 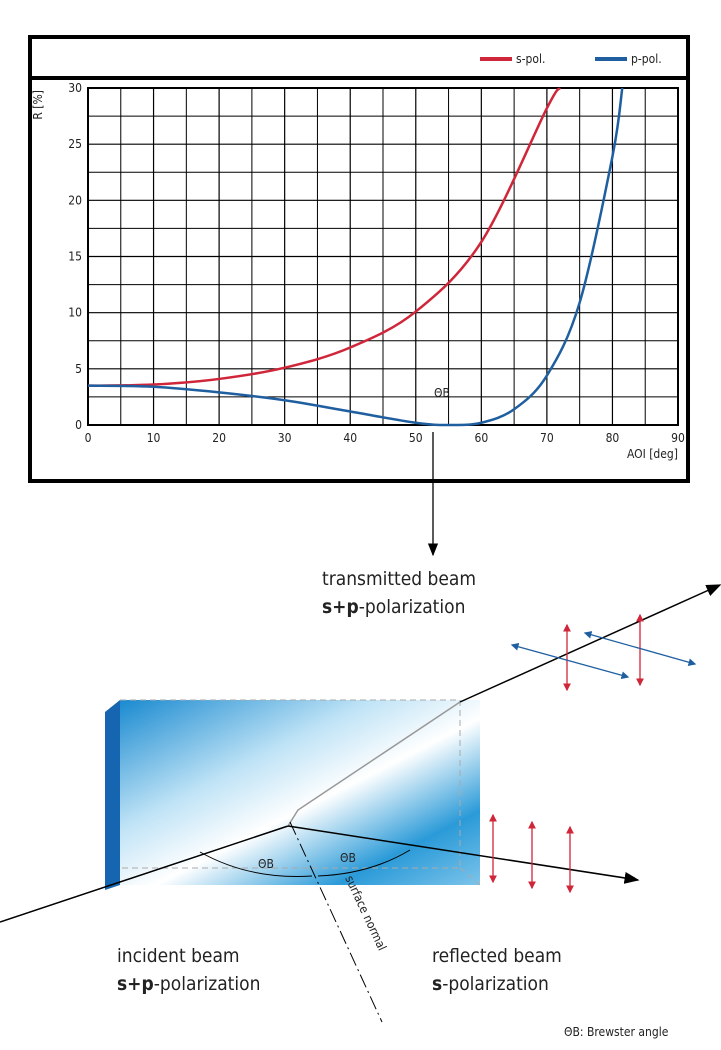 What do you see at coordinates (399, 579) in the screenshot?
I see `label: transmitted beam` at bounding box center [399, 579].